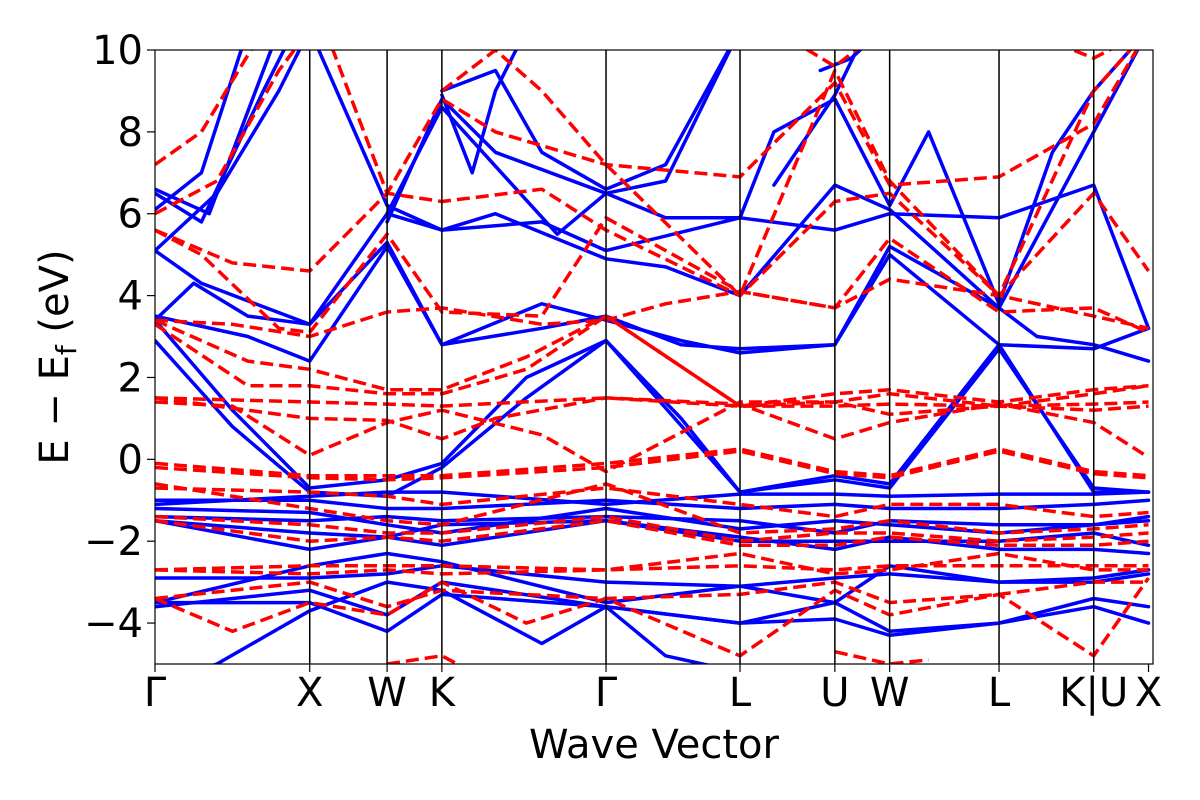 The image size is (1200, 800). Describe the element at coordinates (1093, 693) in the screenshot. I see `x-tick-label: K|U` at that location.